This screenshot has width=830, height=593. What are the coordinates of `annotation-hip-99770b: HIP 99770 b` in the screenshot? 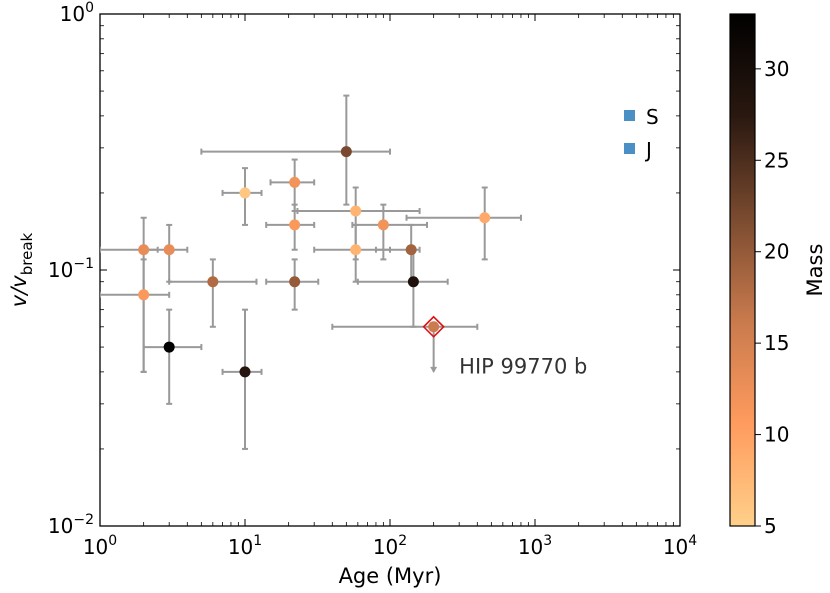 It's located at (523, 366).